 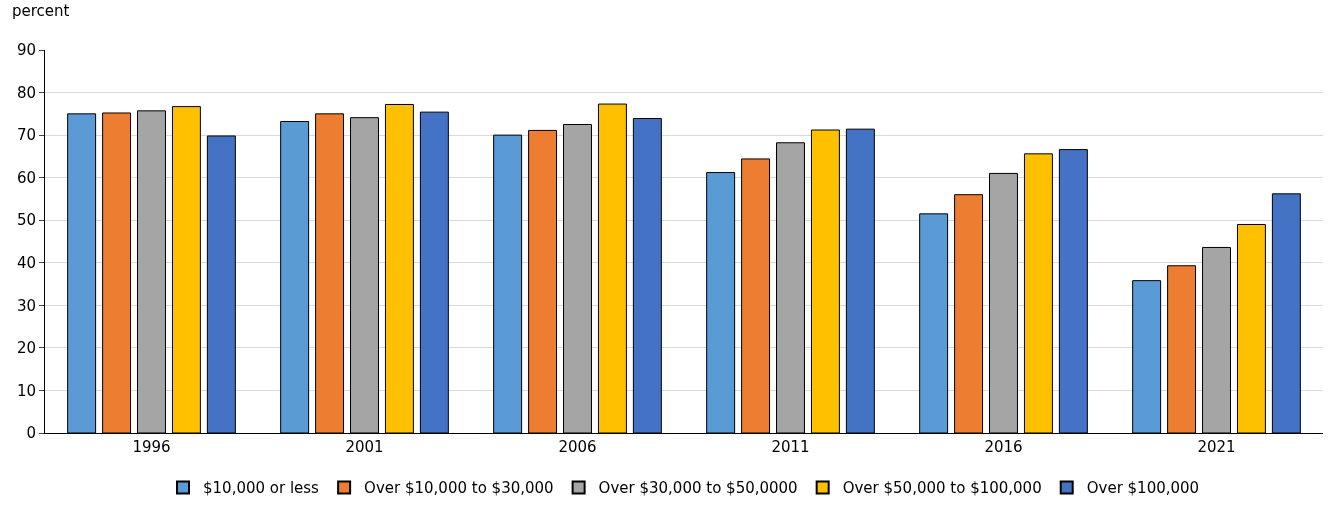 What do you see at coordinates (26, 92) in the screenshot?
I see `y-tick-label: 80` at bounding box center [26, 92].